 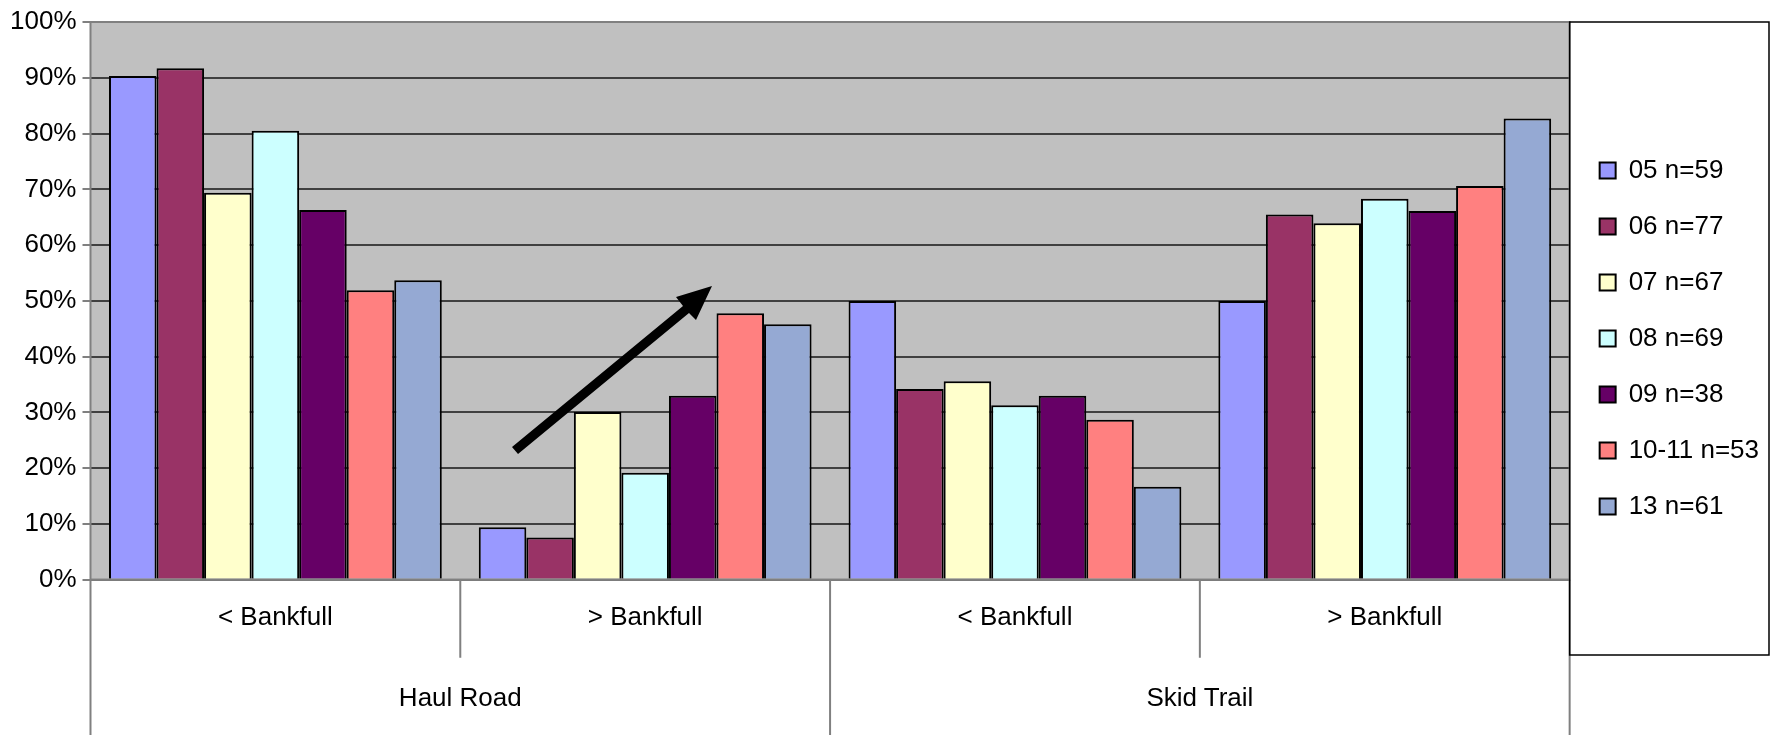 What do you see at coordinates (1200, 696) in the screenshot?
I see `text: Skid Trail` at bounding box center [1200, 696].